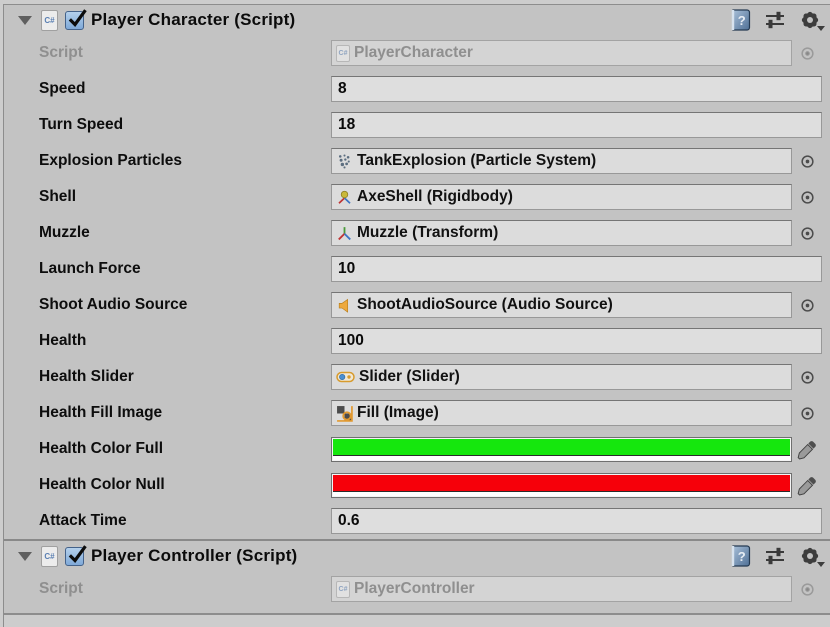 This screenshot has width=830, height=627. What do you see at coordinates (561, 589) in the screenshot?
I see `script-object-field: C# PlayerController` at bounding box center [561, 589].